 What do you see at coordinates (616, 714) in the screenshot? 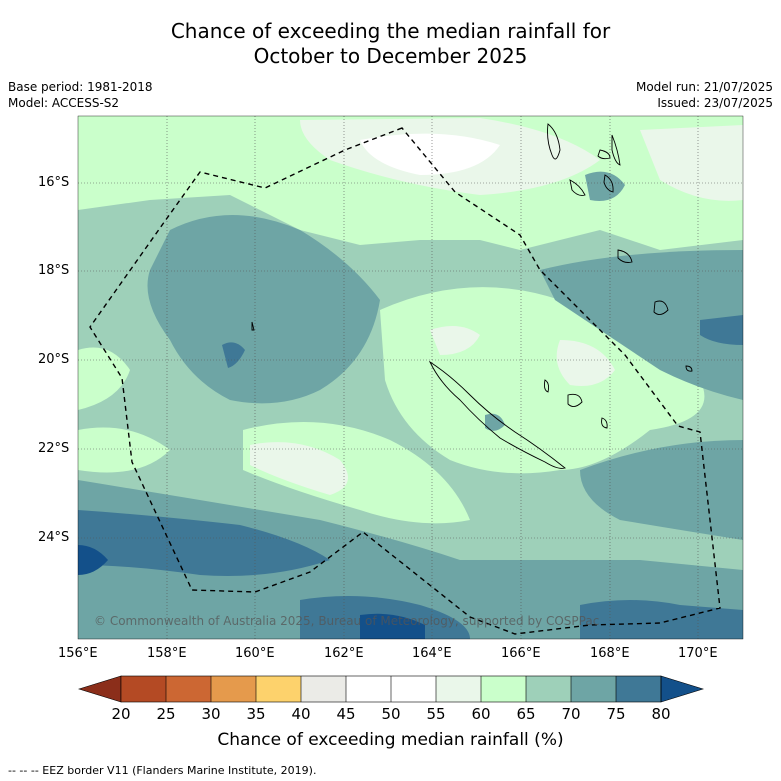
I see `colorbar-tick-label: 75` at bounding box center [616, 714].